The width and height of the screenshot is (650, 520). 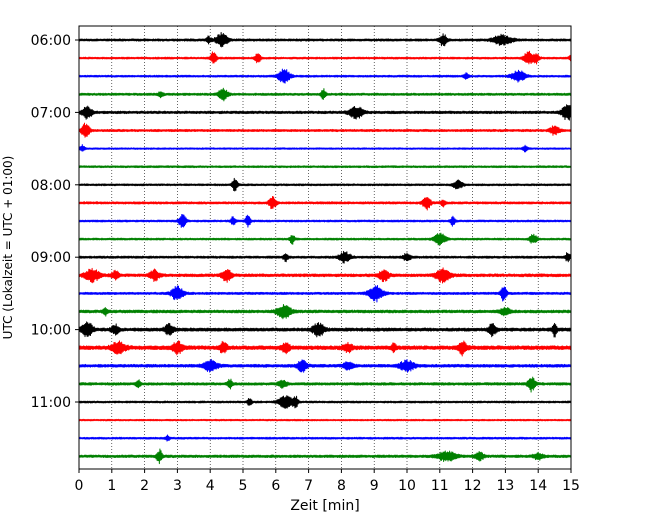 What do you see at coordinates (571, 486) in the screenshot?
I see `x-tick-label: 15` at bounding box center [571, 486].